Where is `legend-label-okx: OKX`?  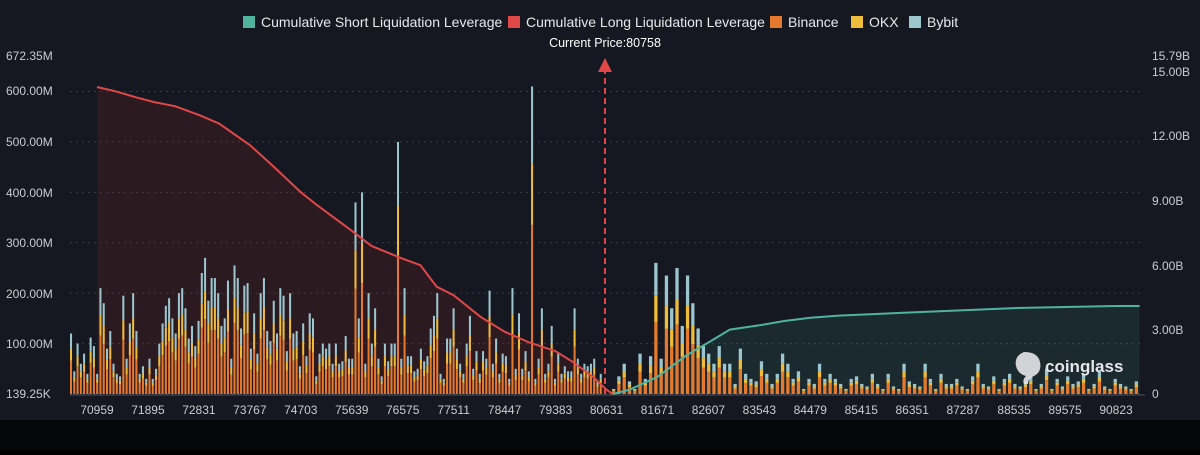
legend-label-okx: OKX is located at coordinates (884, 22).